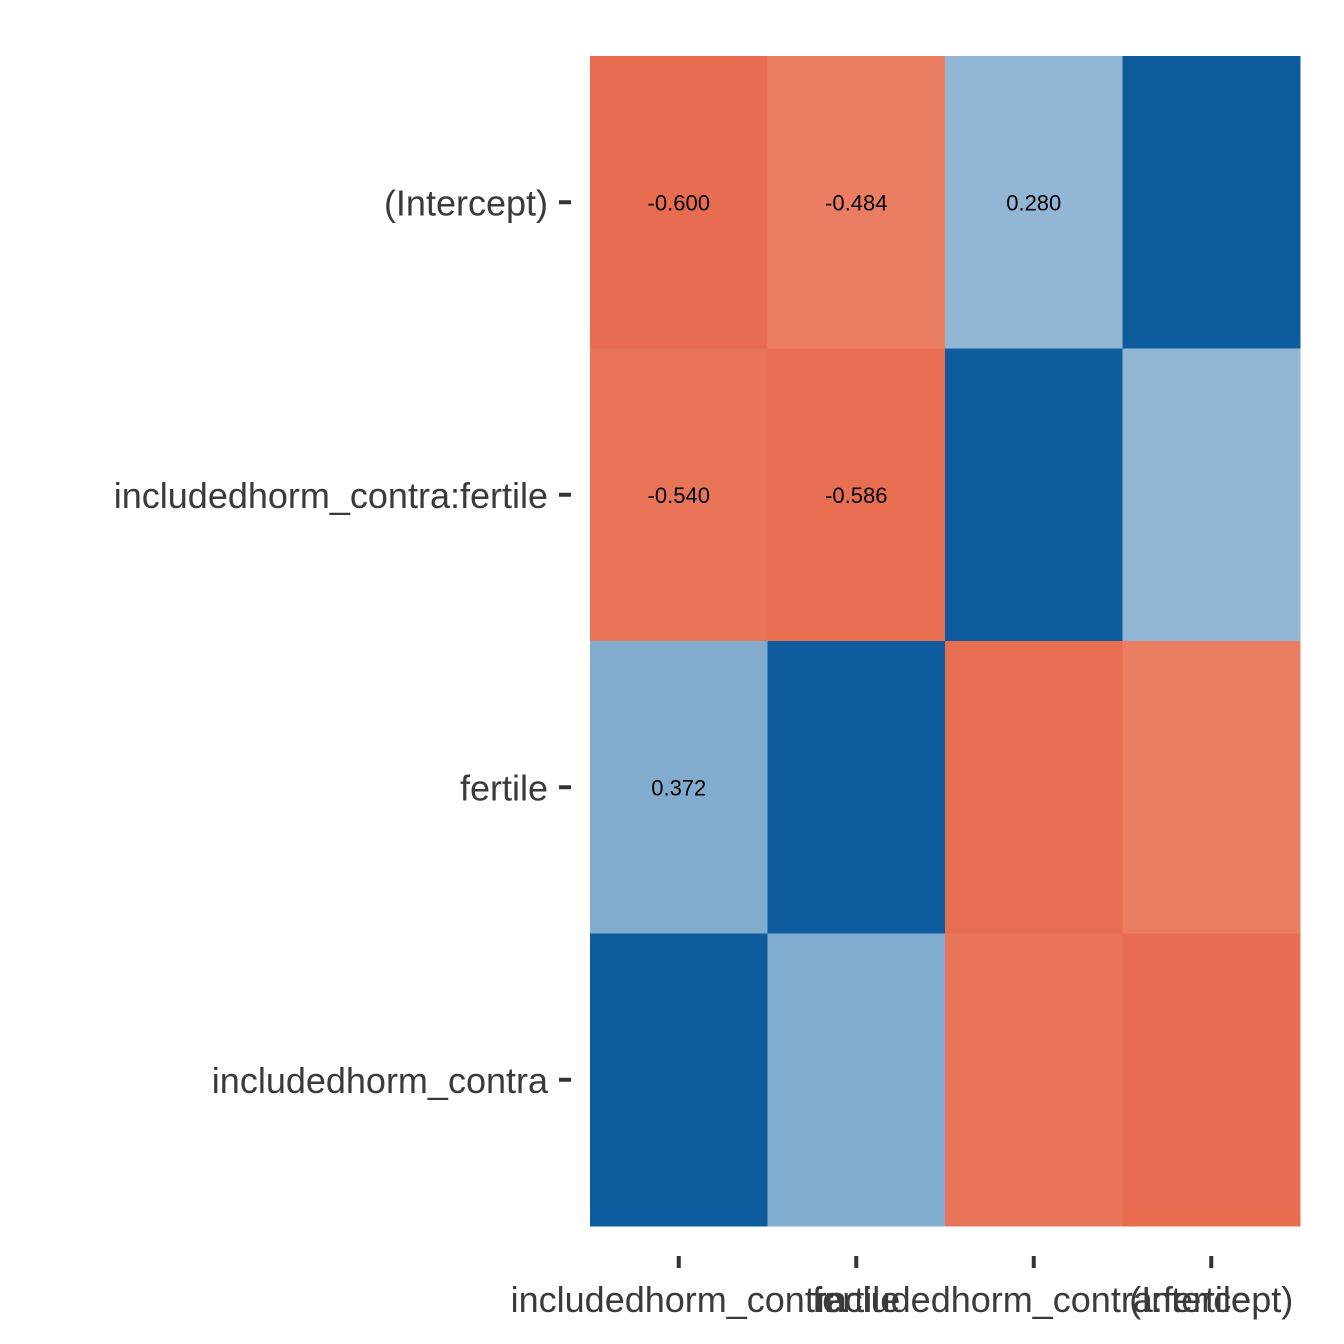  I want to click on heatmap-cell-r1-c1, so click(856, 495).